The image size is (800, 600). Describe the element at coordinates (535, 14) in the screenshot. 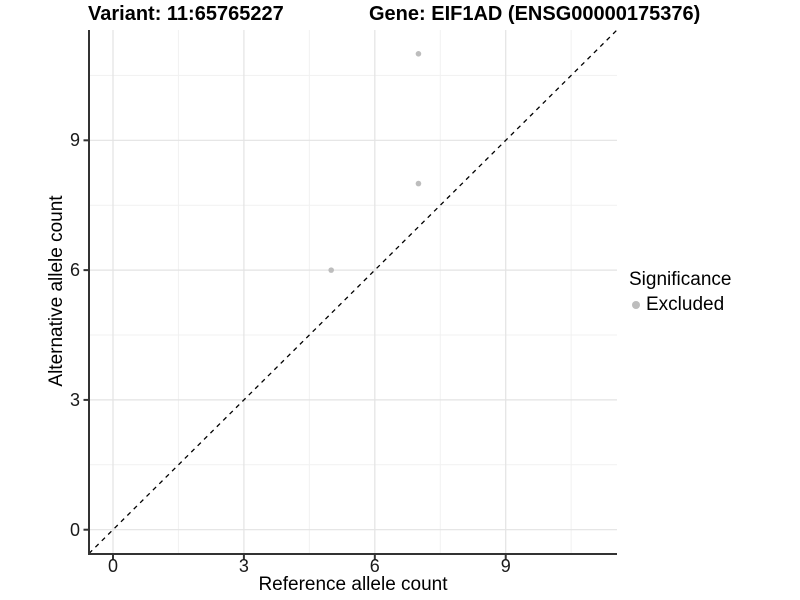

I see `gene-title: Gene: EIF1AD (ENSG00000175376)` at that location.